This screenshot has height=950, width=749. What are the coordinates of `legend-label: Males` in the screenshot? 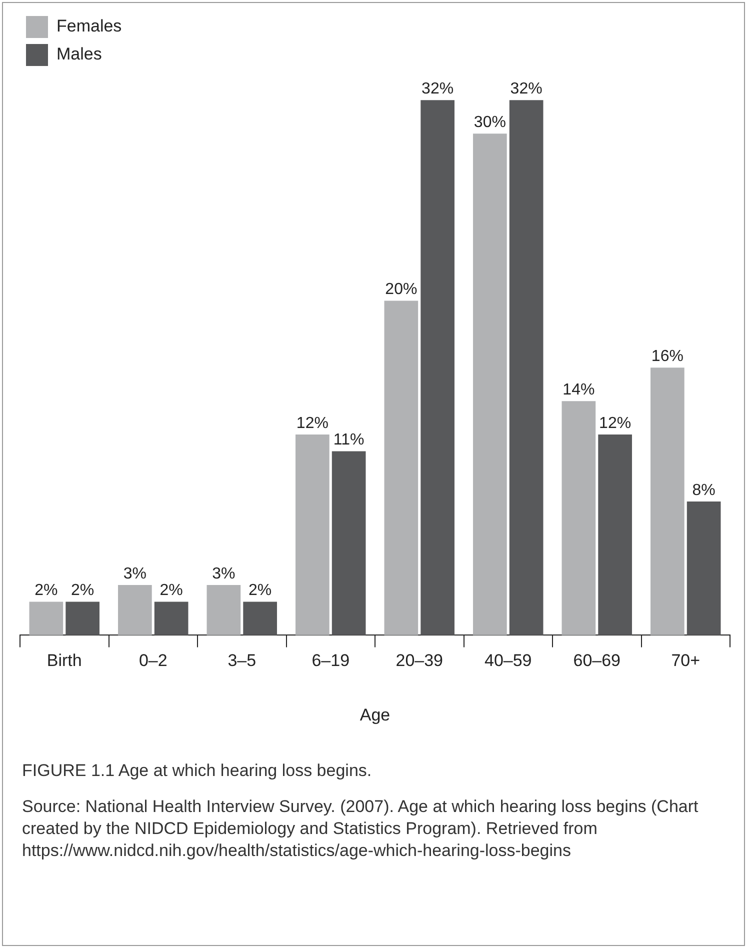 It's located at (79, 54).